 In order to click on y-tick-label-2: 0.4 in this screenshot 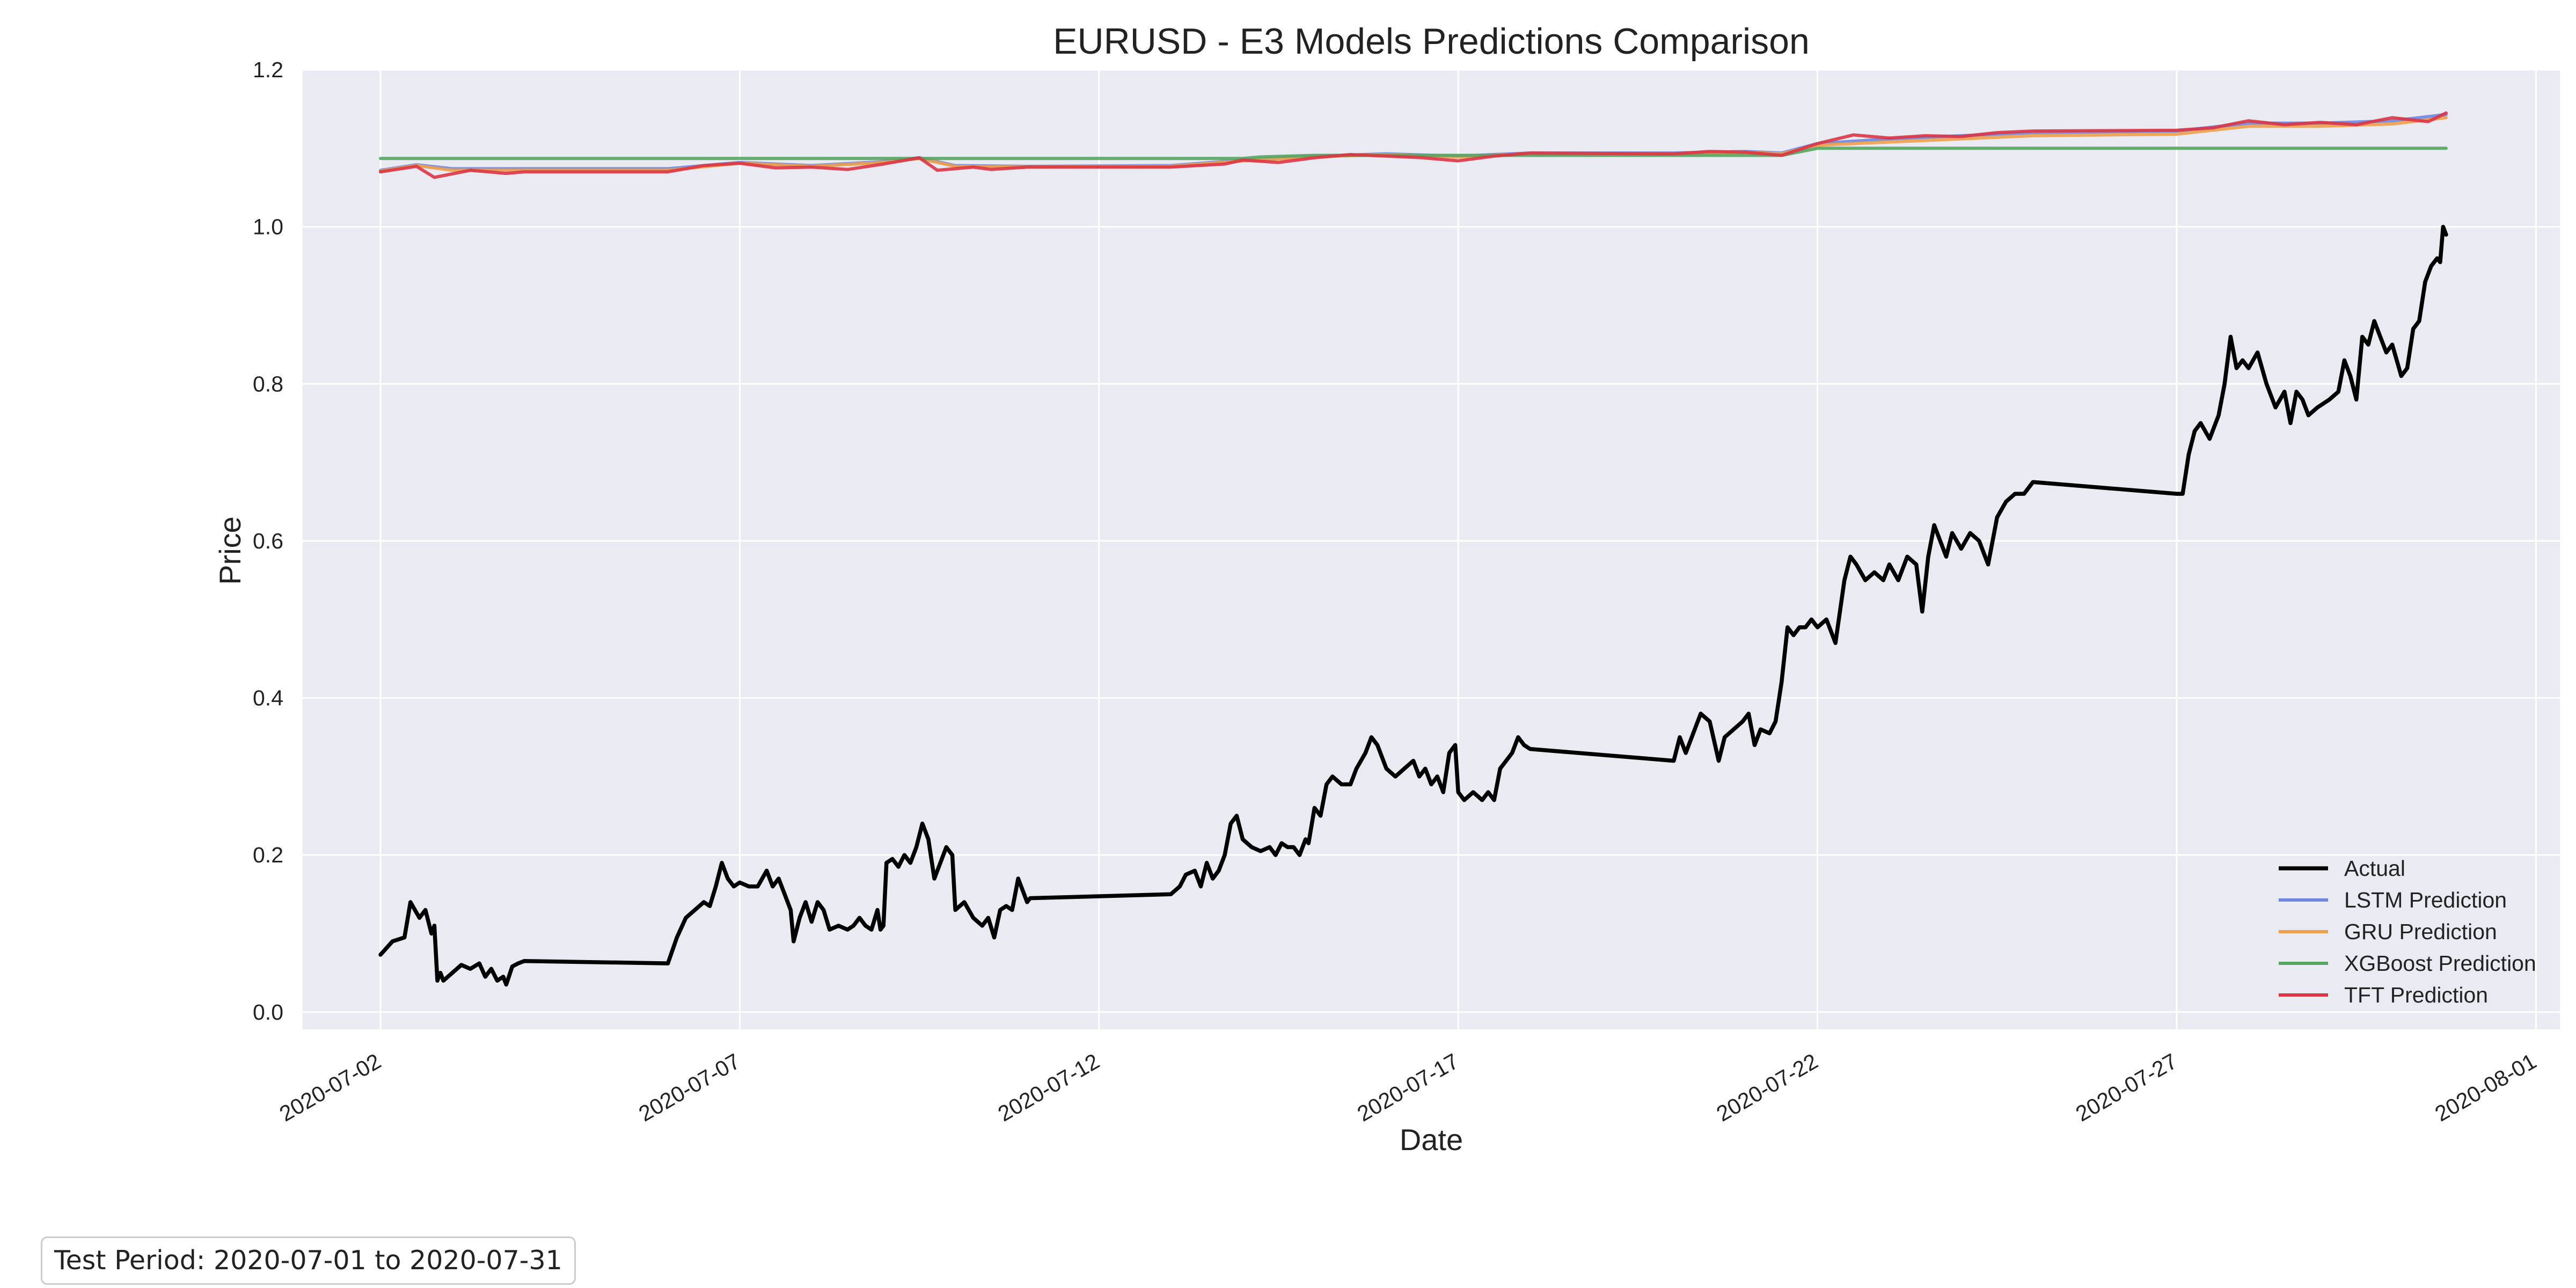, I will do `click(268, 698)`.